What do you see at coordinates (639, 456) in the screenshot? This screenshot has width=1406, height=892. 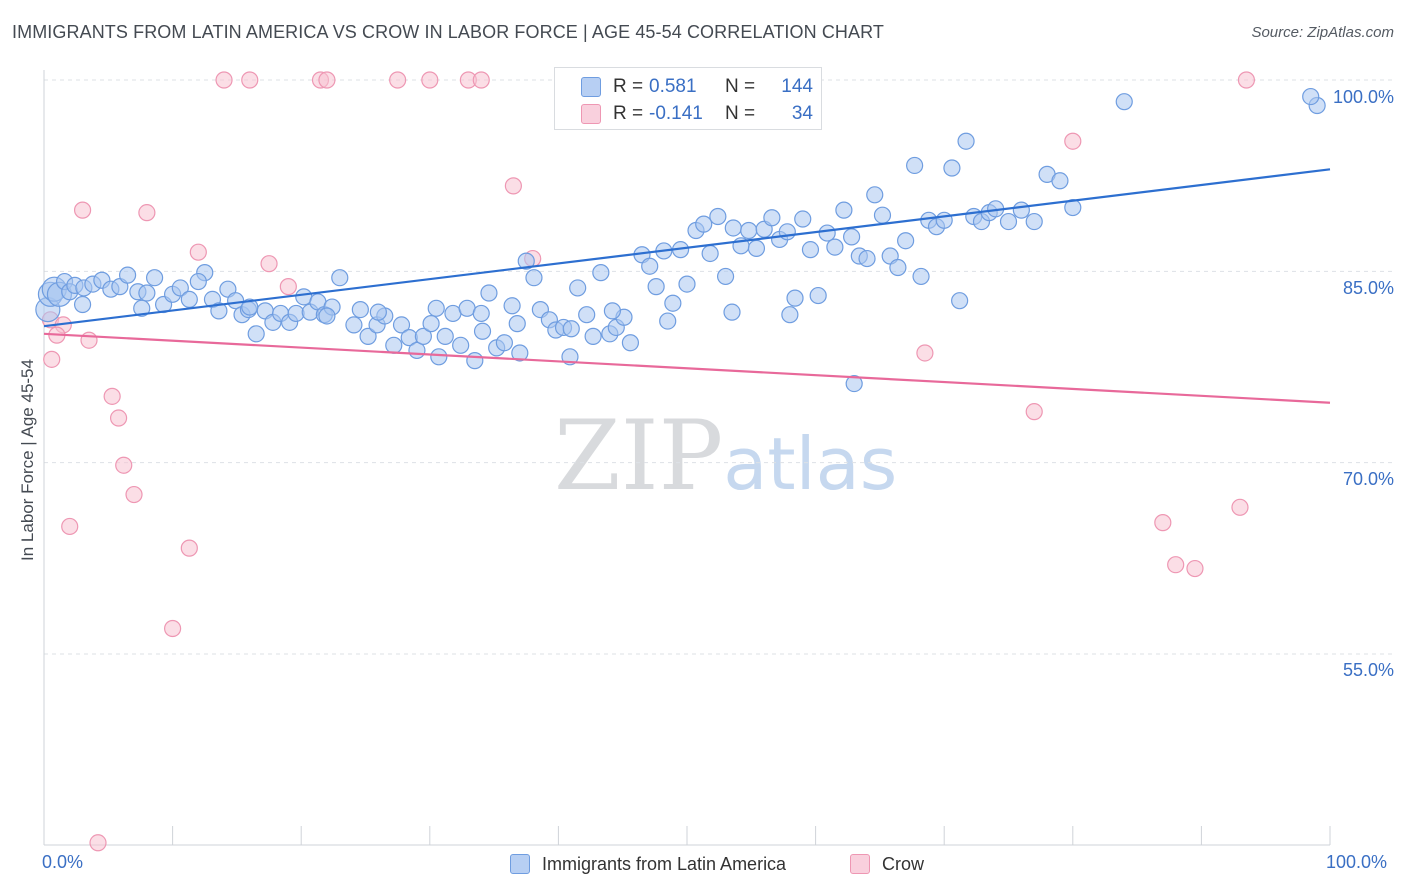 I see `watermark-zip: ZIP` at bounding box center [639, 456].